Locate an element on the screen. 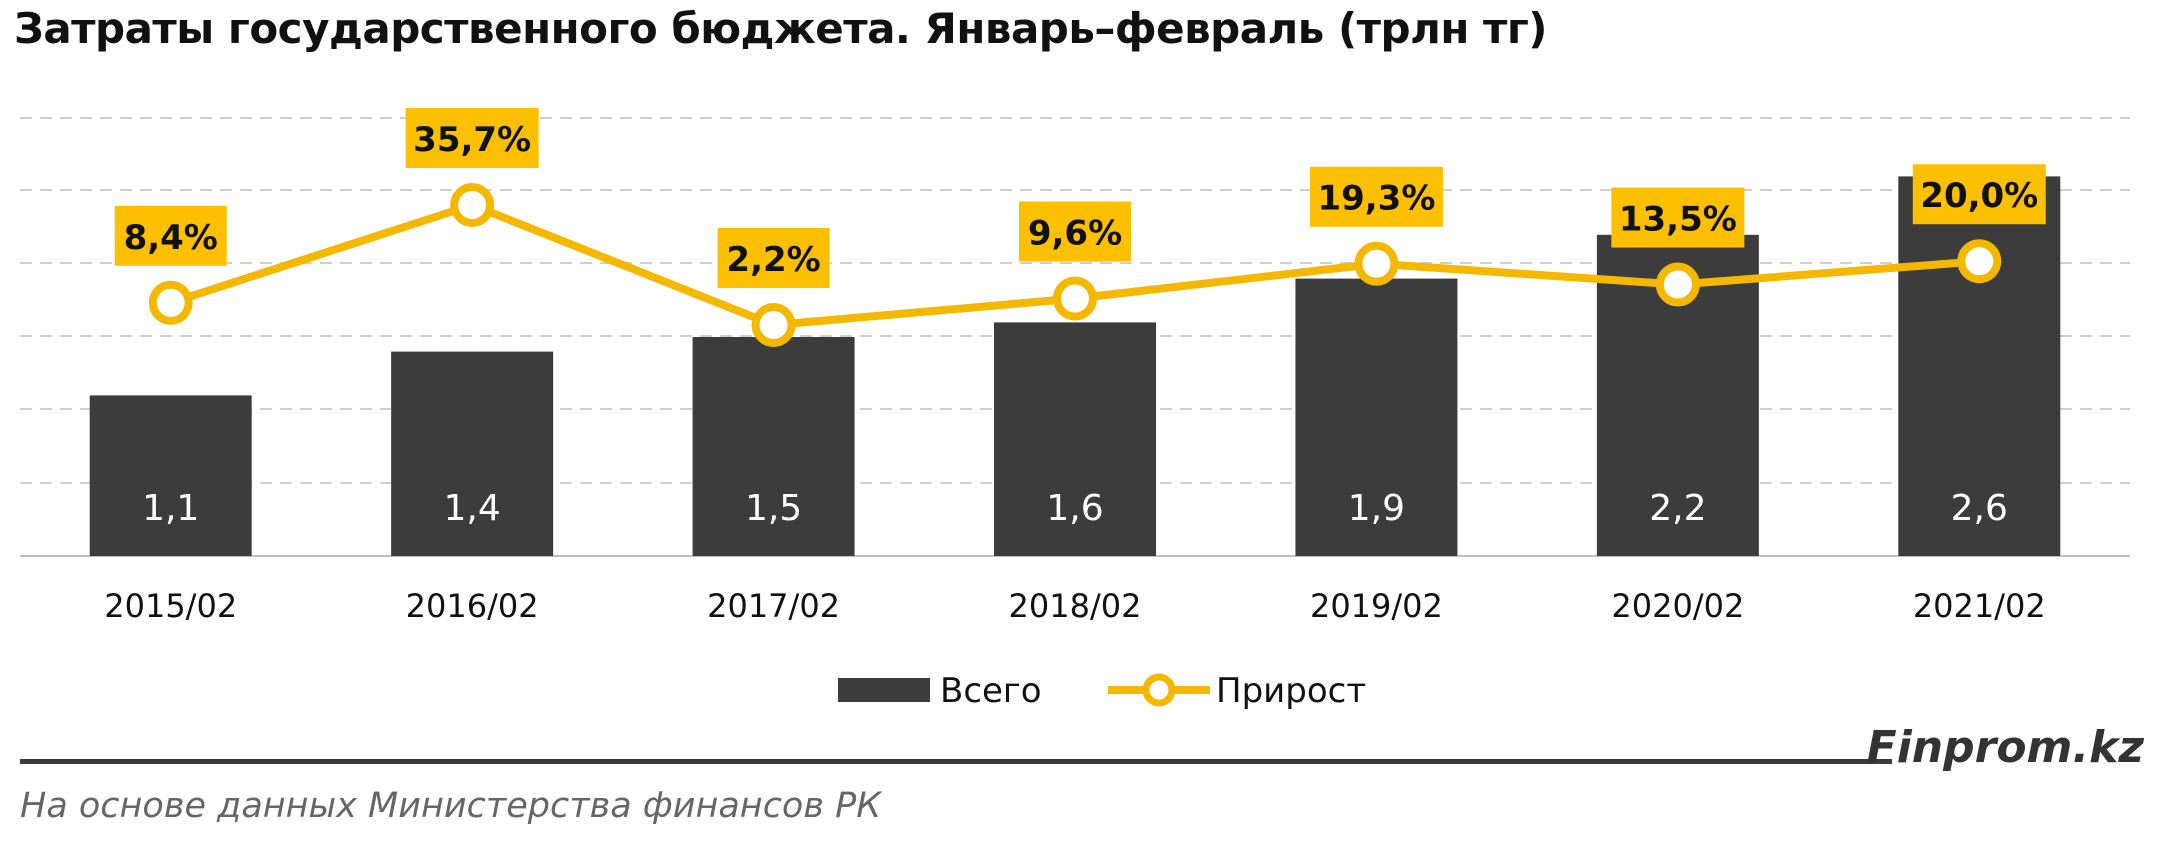 The image size is (2160, 843). bar-2016/02 is located at coordinates (472, 453).